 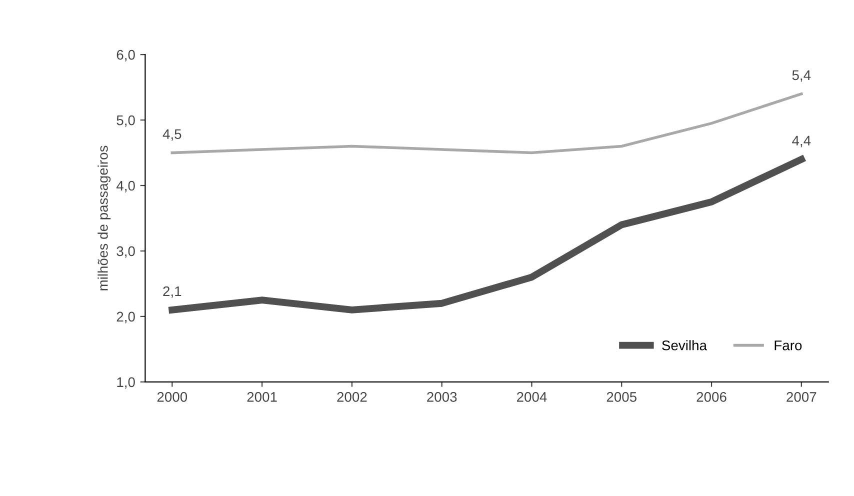 I want to click on data-label: 4,5, so click(x=172, y=135).